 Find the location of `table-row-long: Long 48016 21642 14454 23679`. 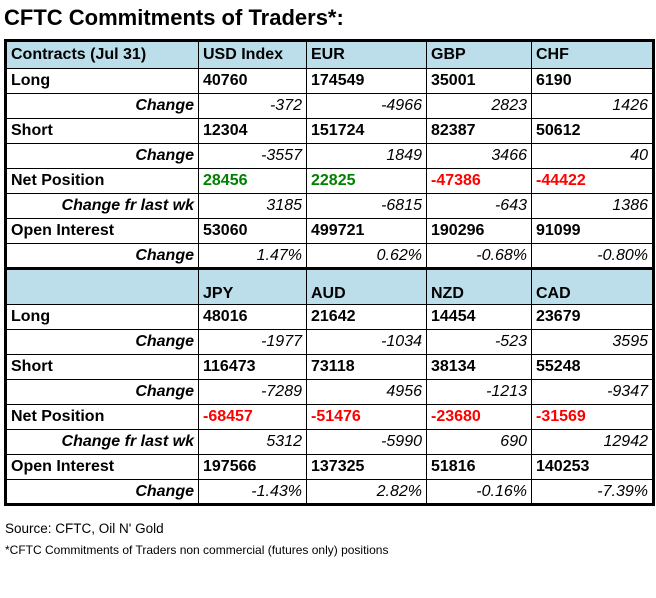

table-row-long: Long 48016 21642 14454 23679 is located at coordinates (329, 317).